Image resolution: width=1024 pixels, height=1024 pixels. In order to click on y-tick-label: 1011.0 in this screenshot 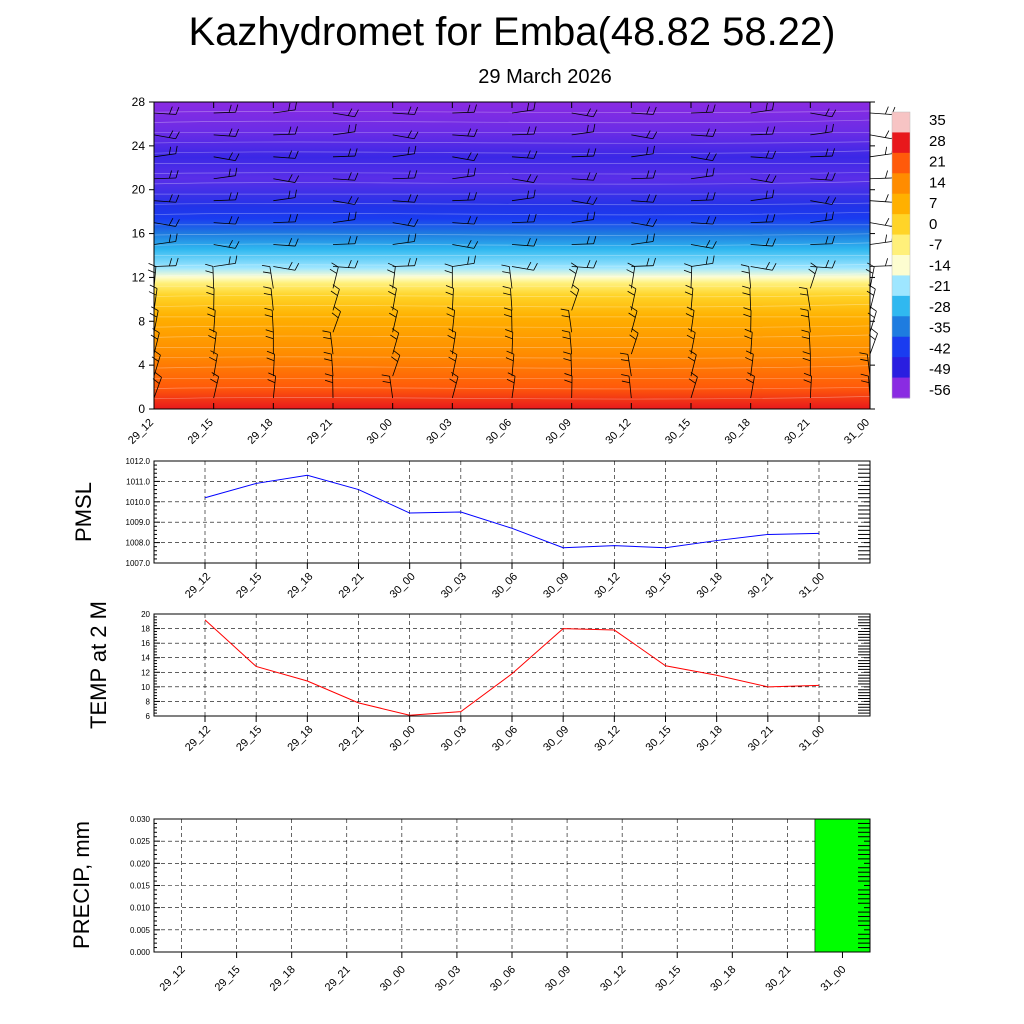, I will do `click(138, 481)`.